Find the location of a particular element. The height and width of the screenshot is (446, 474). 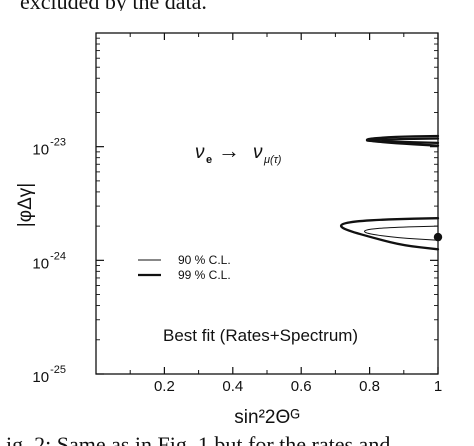

channel-arrow: → is located at coordinates (229, 150).